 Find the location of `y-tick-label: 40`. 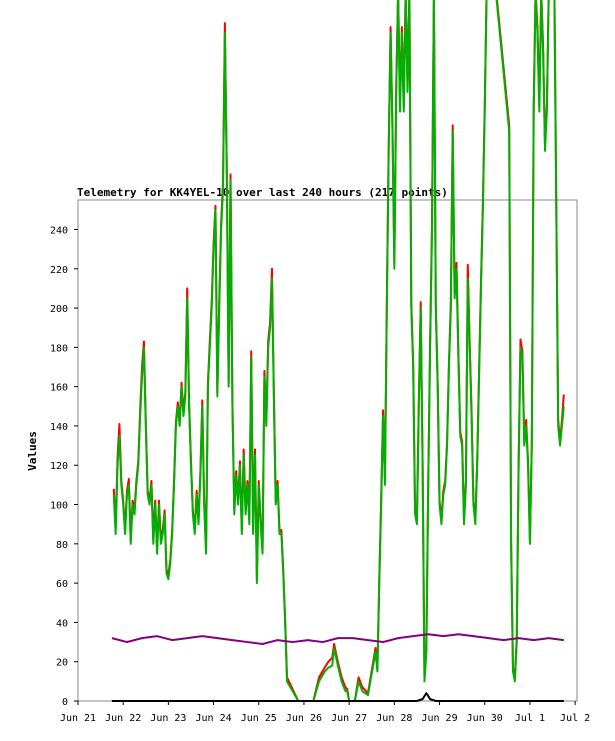

y-tick-label: 40 is located at coordinates (62, 623).